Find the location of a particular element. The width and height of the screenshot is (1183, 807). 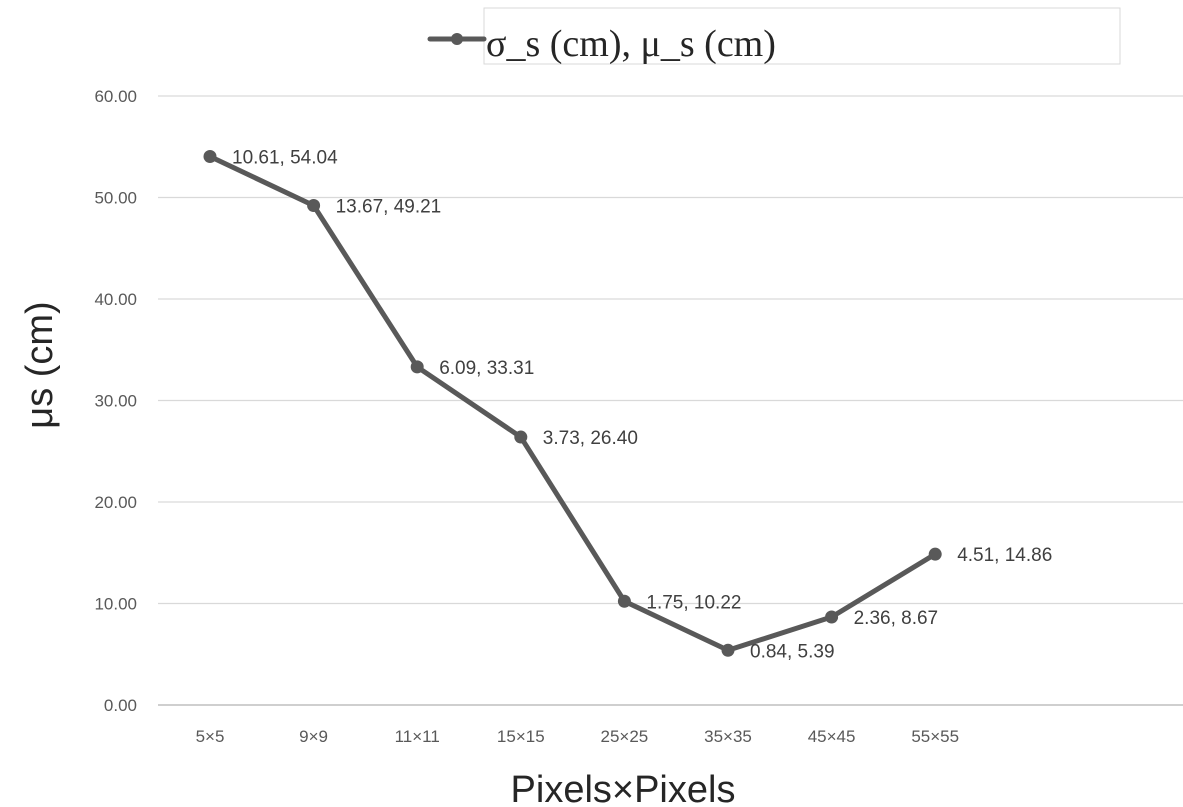

x-tick-label: 11×11 is located at coordinates (417, 736).